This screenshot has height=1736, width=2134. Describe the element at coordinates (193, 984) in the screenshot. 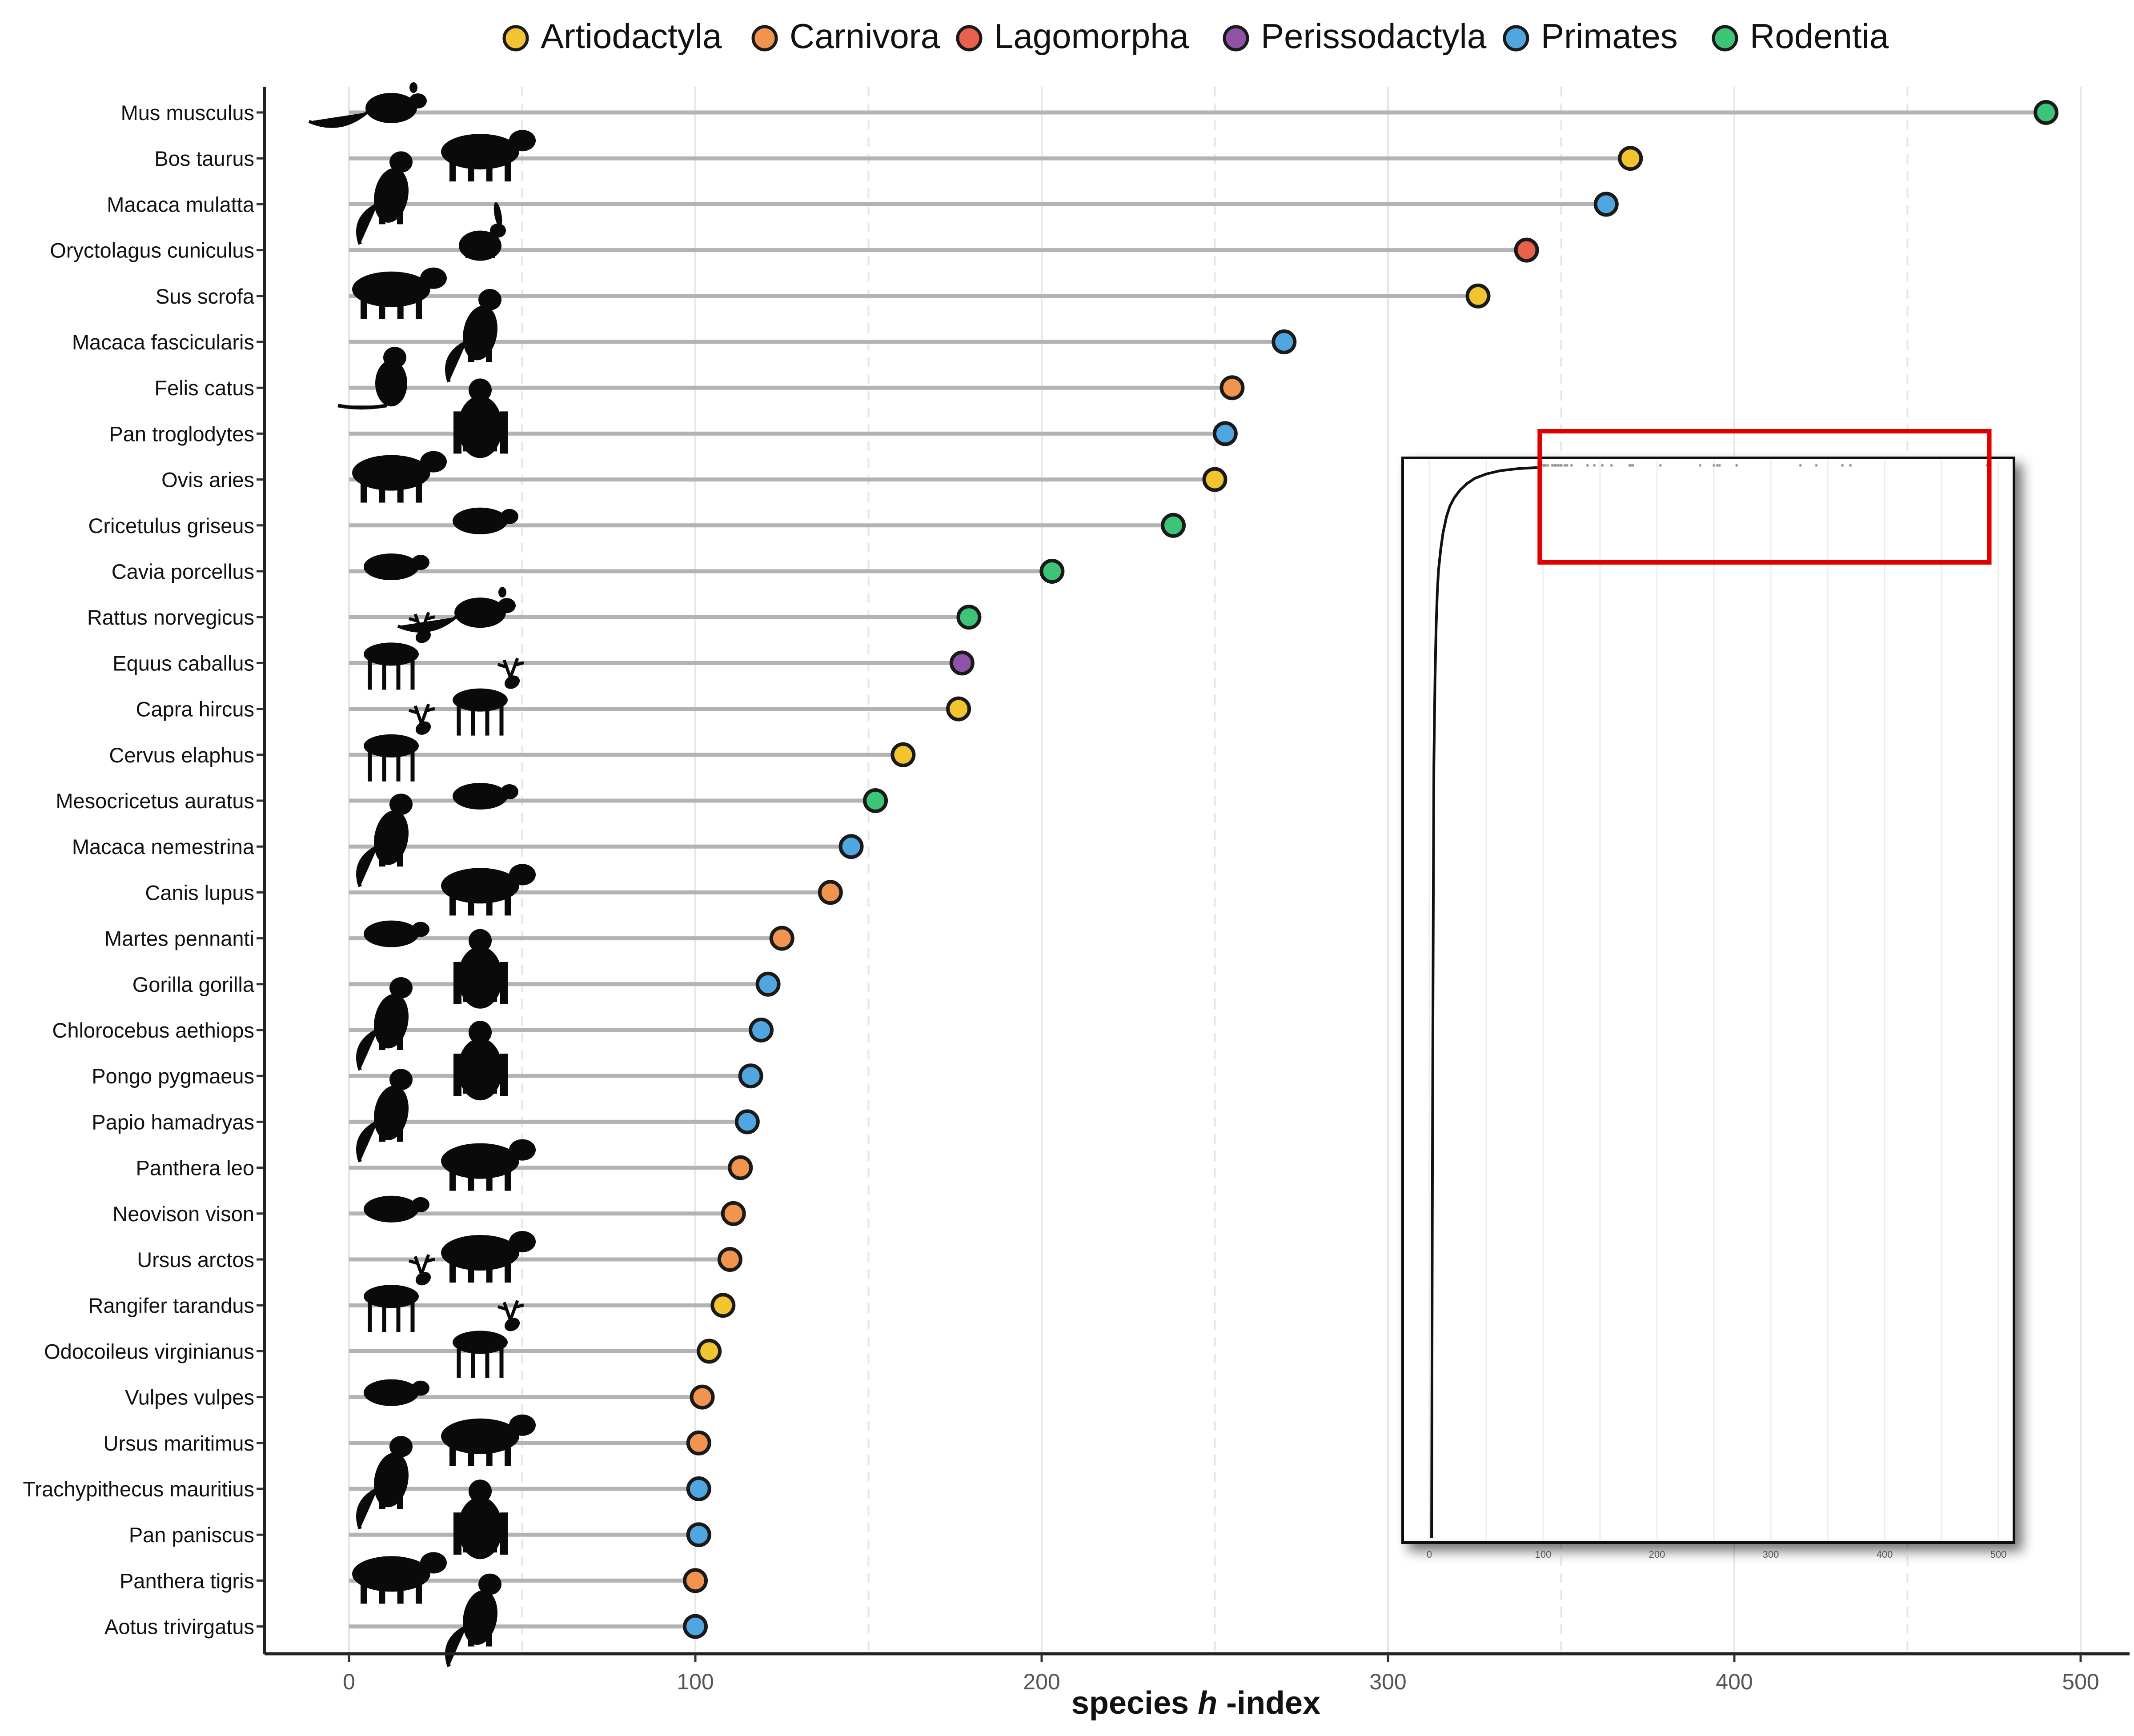

I see `y-tick-label: Gorilla gorilla` at that location.